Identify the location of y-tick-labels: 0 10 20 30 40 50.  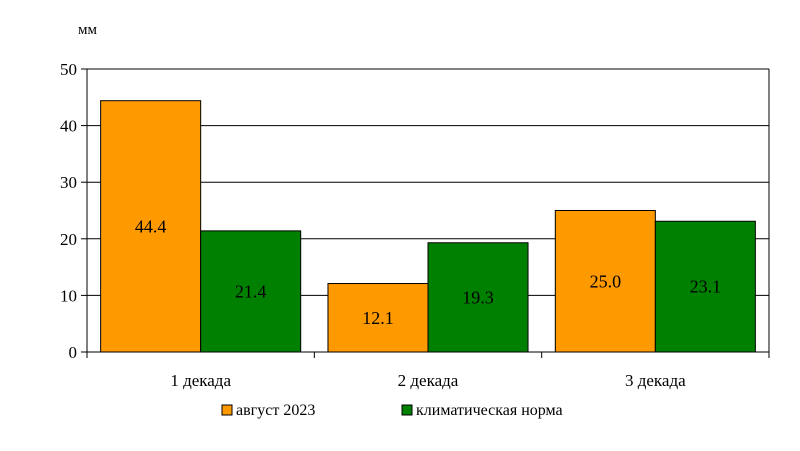
(68, 211).